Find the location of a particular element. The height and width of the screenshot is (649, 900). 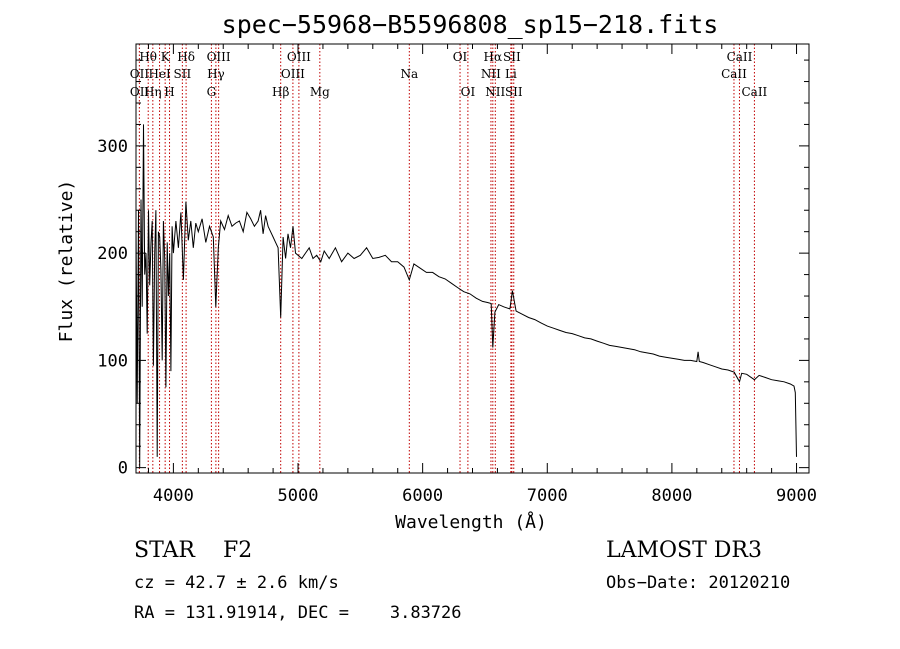

annotation-label-24: SII is located at coordinates (514, 92).